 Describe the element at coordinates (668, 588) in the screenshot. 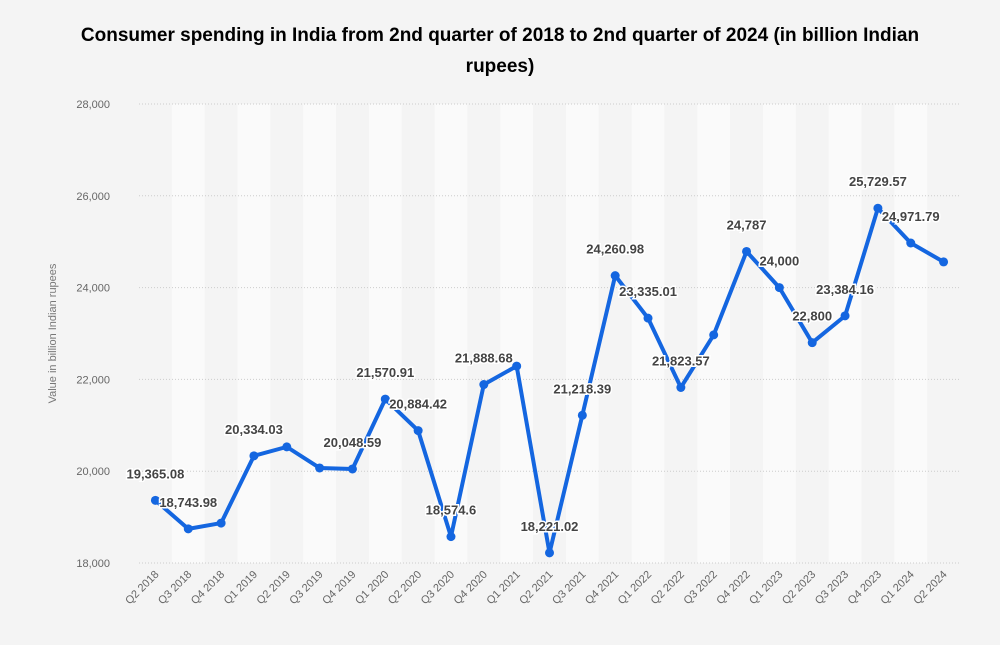

I see `x-tick-label: Q2 2022` at that location.